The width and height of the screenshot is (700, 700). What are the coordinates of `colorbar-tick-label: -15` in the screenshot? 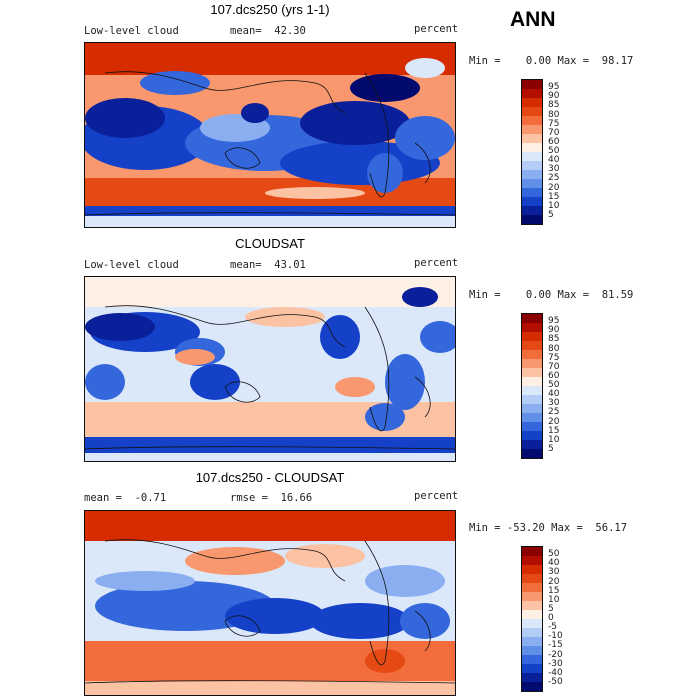 It's located at (555, 645).